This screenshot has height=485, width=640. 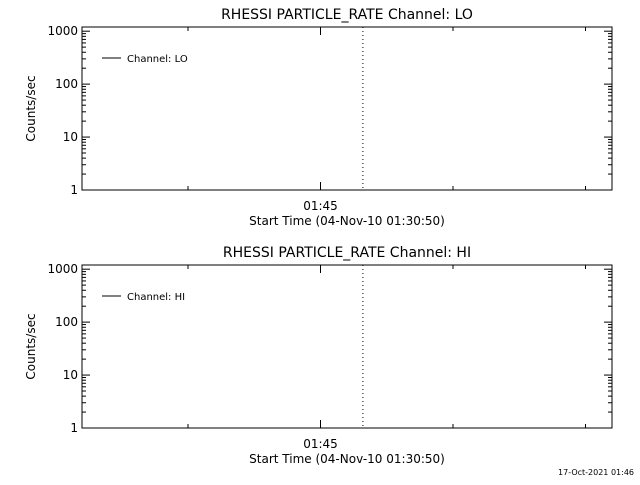 I want to click on chart-title: RHESSI PARTICLE_RATE Channel: HI, so click(x=347, y=253).